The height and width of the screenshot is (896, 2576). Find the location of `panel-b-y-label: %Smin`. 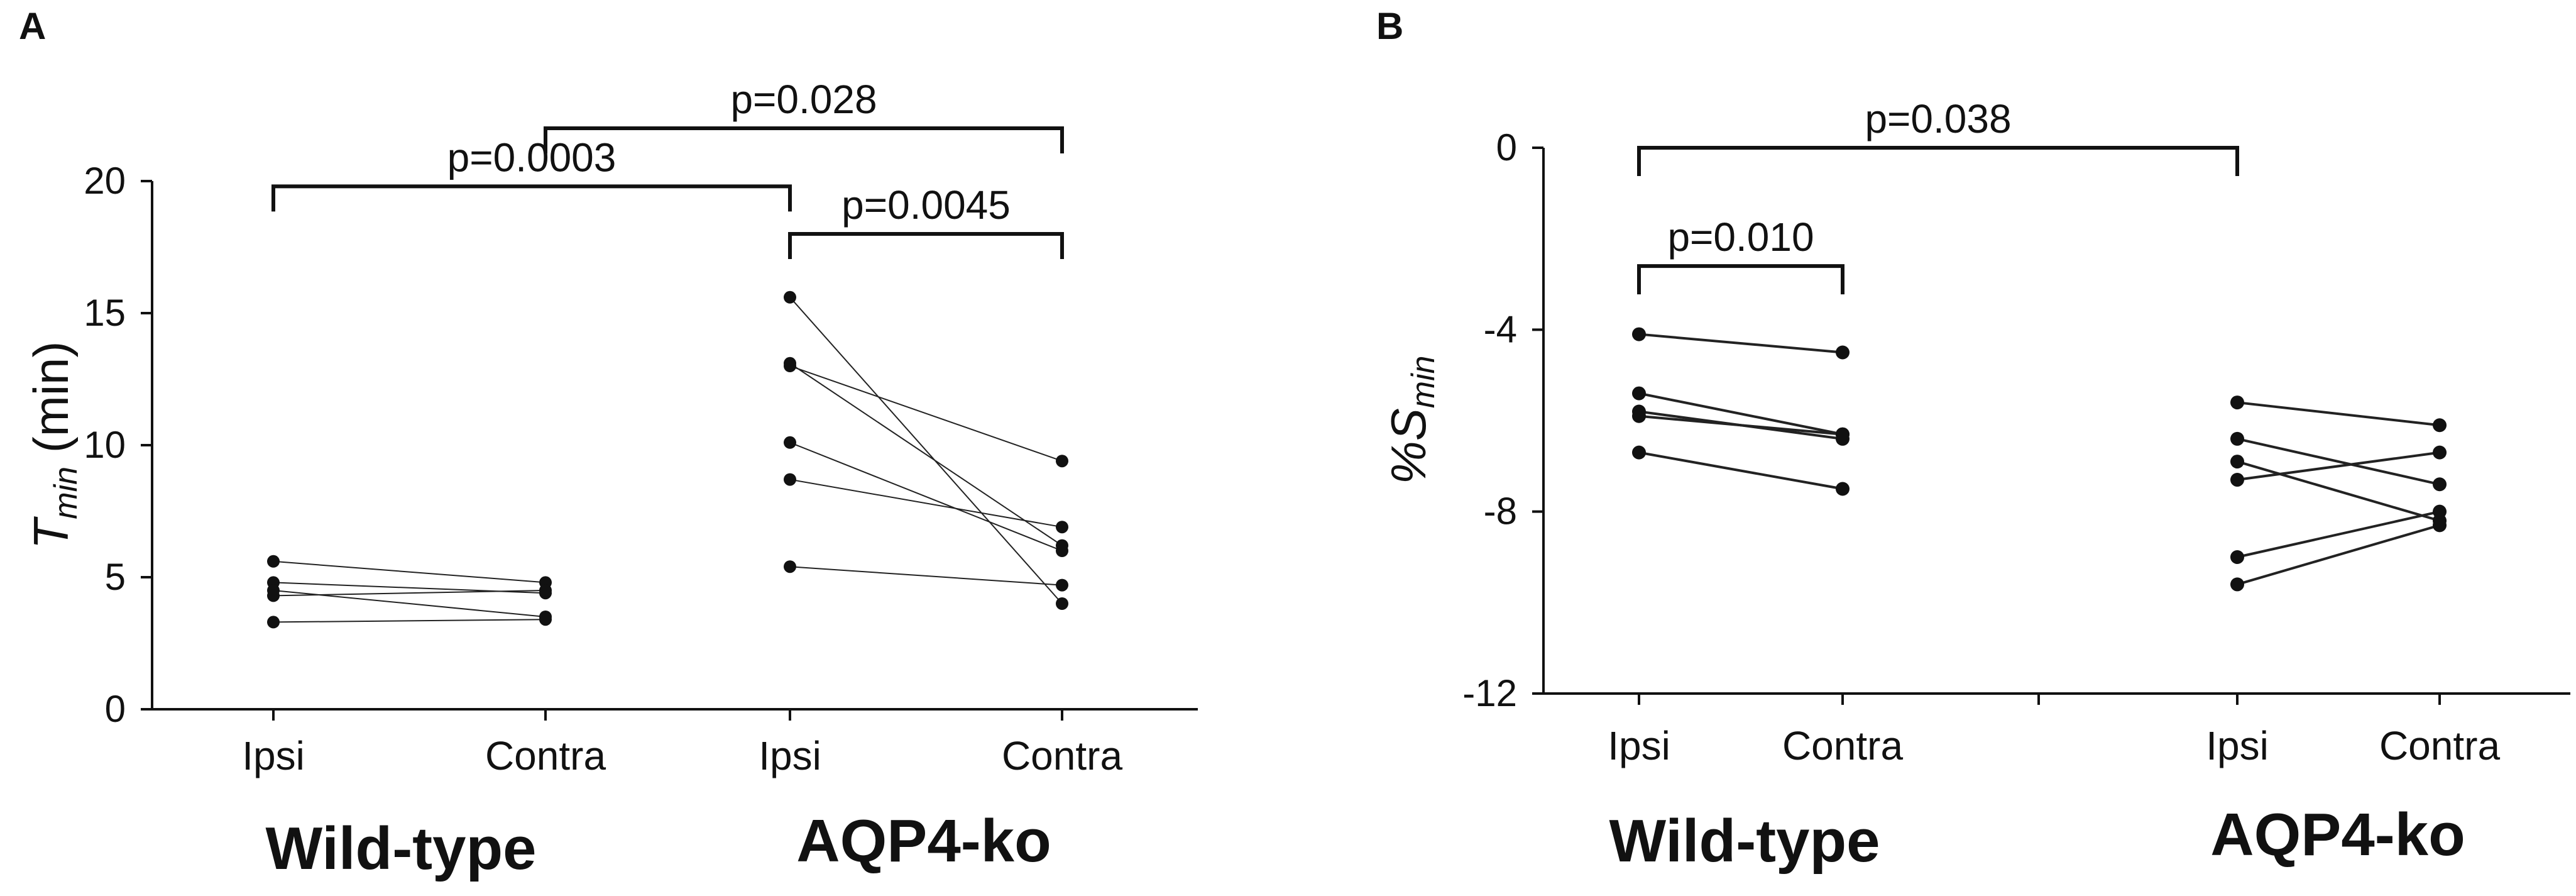

panel-b-y-label: %Smin is located at coordinates (1411, 420).